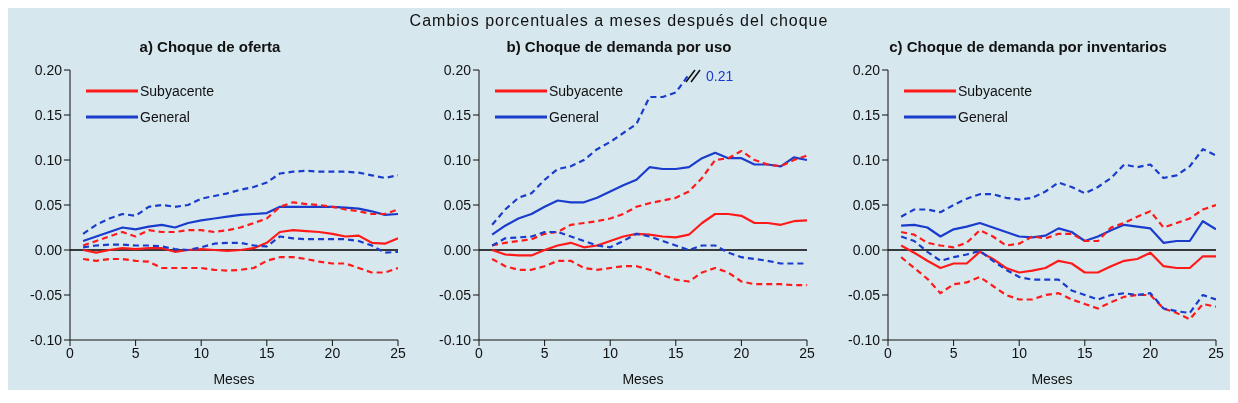  I want to click on chart-title: b) Choque de demanda por uso, so click(619, 47).